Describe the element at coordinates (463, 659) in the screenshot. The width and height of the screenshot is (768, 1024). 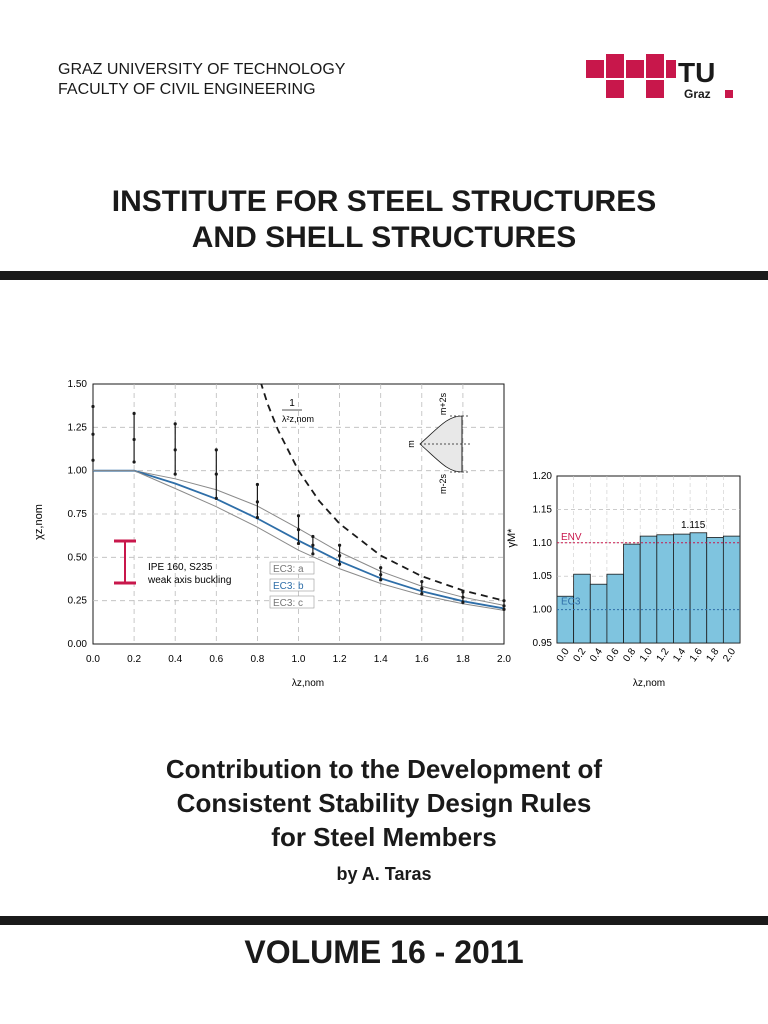
I see `chart1-xtick: 1.8` at that location.